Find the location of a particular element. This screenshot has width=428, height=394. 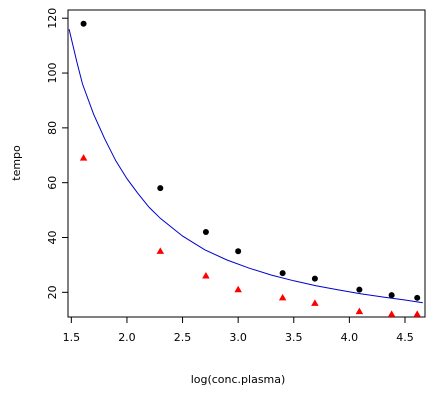

y-tick-label: 20 is located at coordinates (52, 292).